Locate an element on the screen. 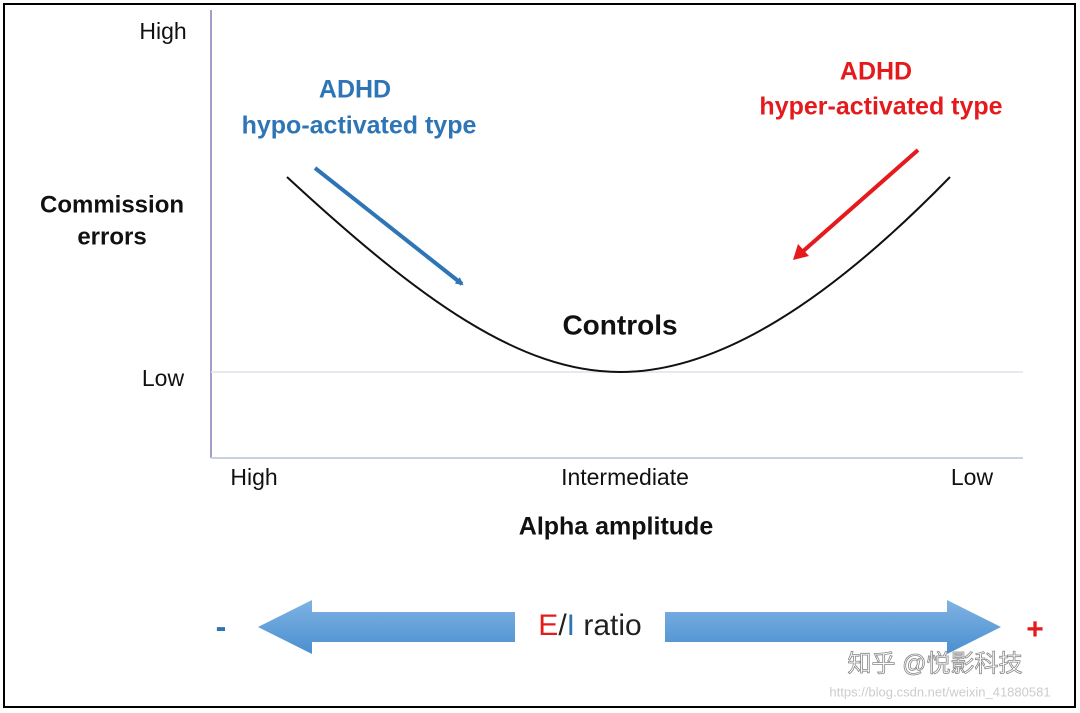  minus-sign: - is located at coordinates (221, 626).